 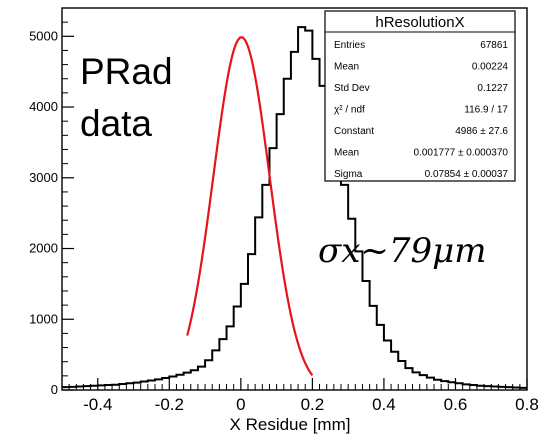 What do you see at coordinates (419, 22) in the screenshot?
I see `stats-box-title: hResolutionX` at bounding box center [419, 22].